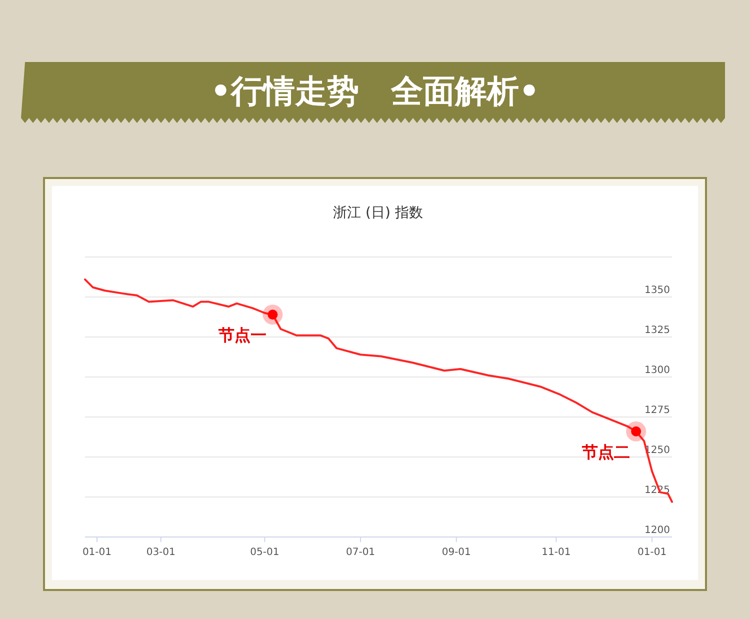 This screenshot has height=619, width=750. I want to click on x-tick-label: 11-01, so click(556, 552).